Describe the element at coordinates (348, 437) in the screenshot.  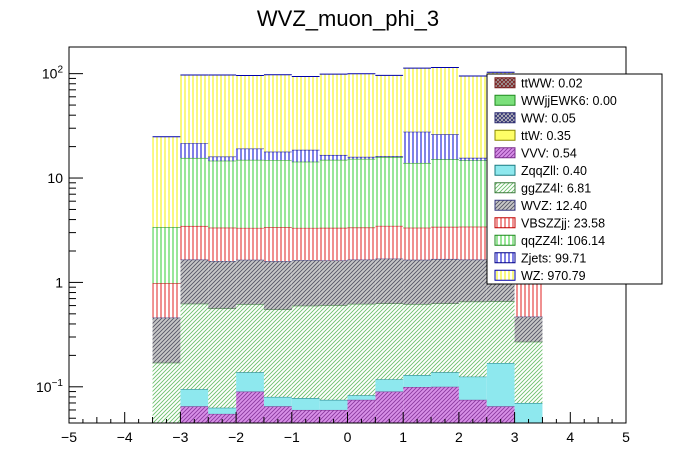
I see `x-tick-label: 0` at that location.